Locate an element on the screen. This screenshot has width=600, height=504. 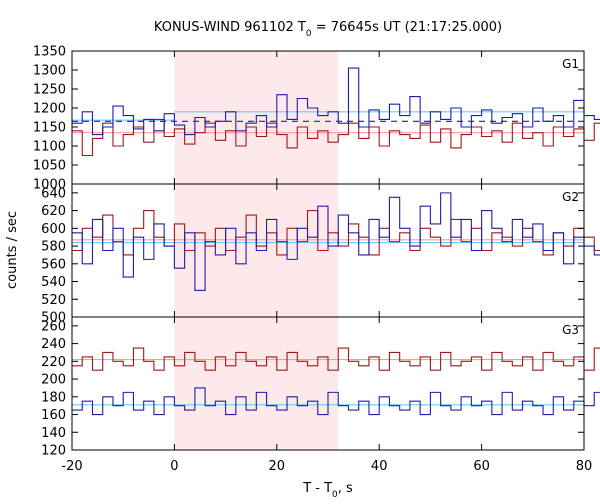
y-tick-label: 1350 is located at coordinates (49, 52).